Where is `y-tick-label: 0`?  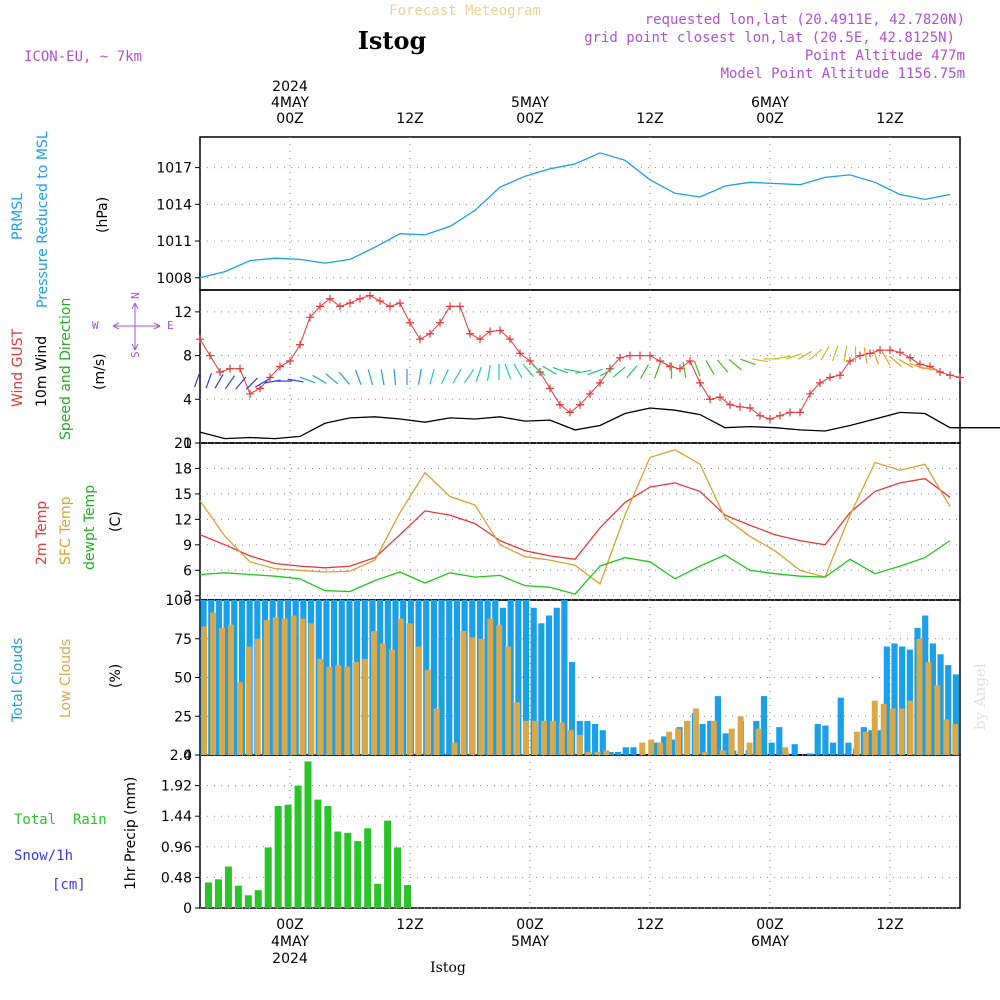
y-tick-label: 0 is located at coordinates (187, 756).